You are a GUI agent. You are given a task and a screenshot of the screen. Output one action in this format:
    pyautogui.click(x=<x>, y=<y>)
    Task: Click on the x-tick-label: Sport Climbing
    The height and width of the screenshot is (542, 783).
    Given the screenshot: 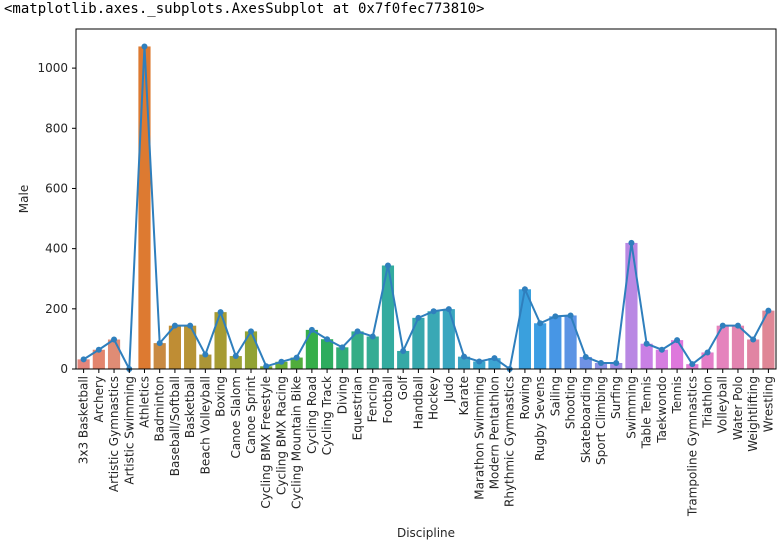 What is the action you would take?
    pyautogui.click(x=601, y=420)
    